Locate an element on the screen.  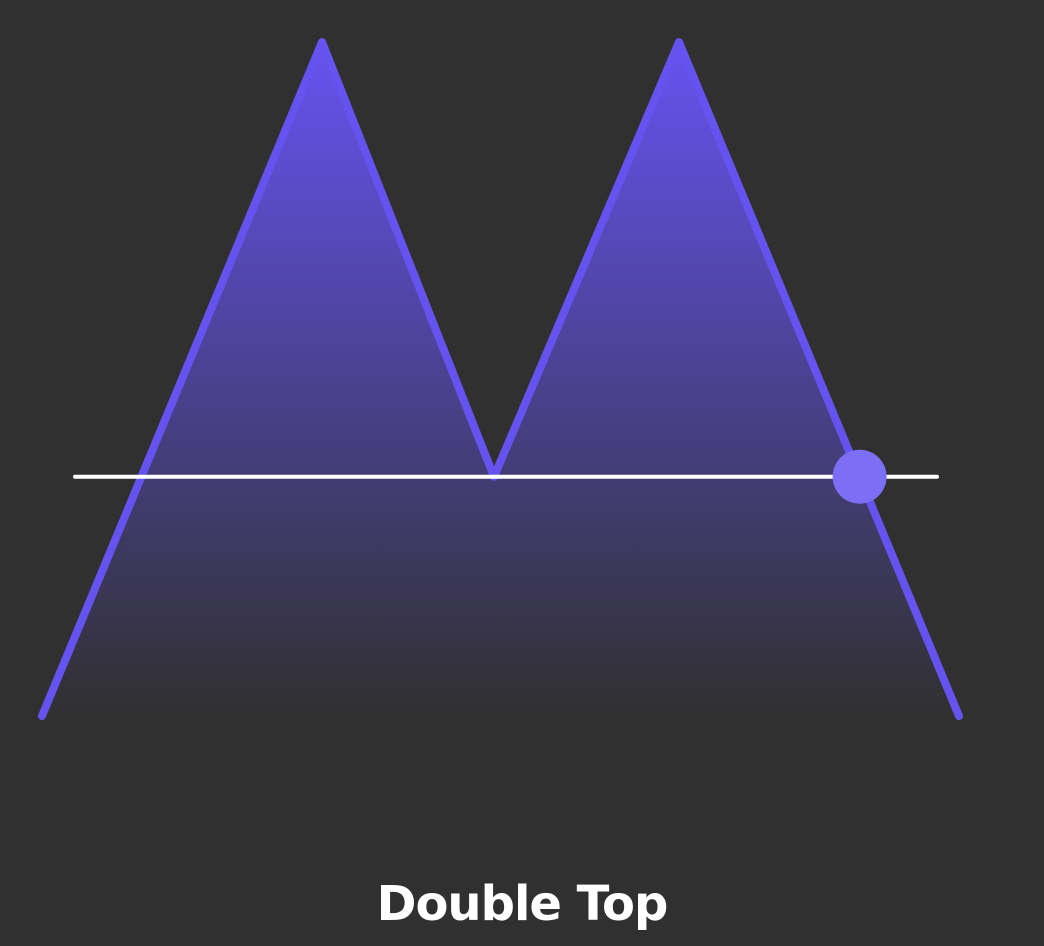
diagram-caption: Double Top is located at coordinates (522, 904).